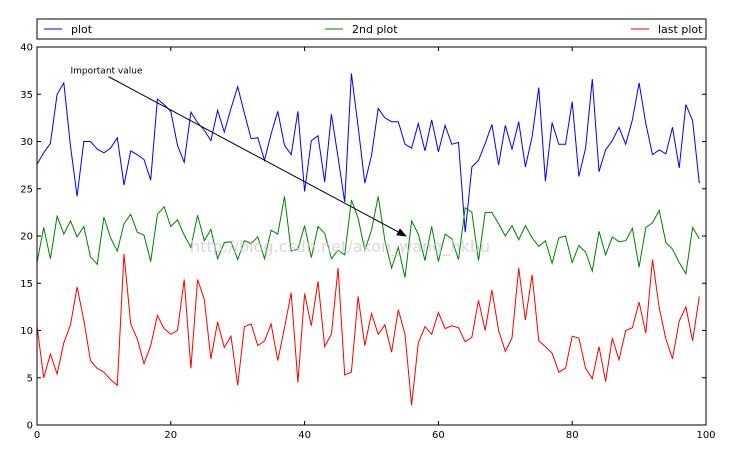 The height and width of the screenshot is (474, 744). Describe the element at coordinates (572, 435) in the screenshot. I see `x-tick-label: 80` at that location.